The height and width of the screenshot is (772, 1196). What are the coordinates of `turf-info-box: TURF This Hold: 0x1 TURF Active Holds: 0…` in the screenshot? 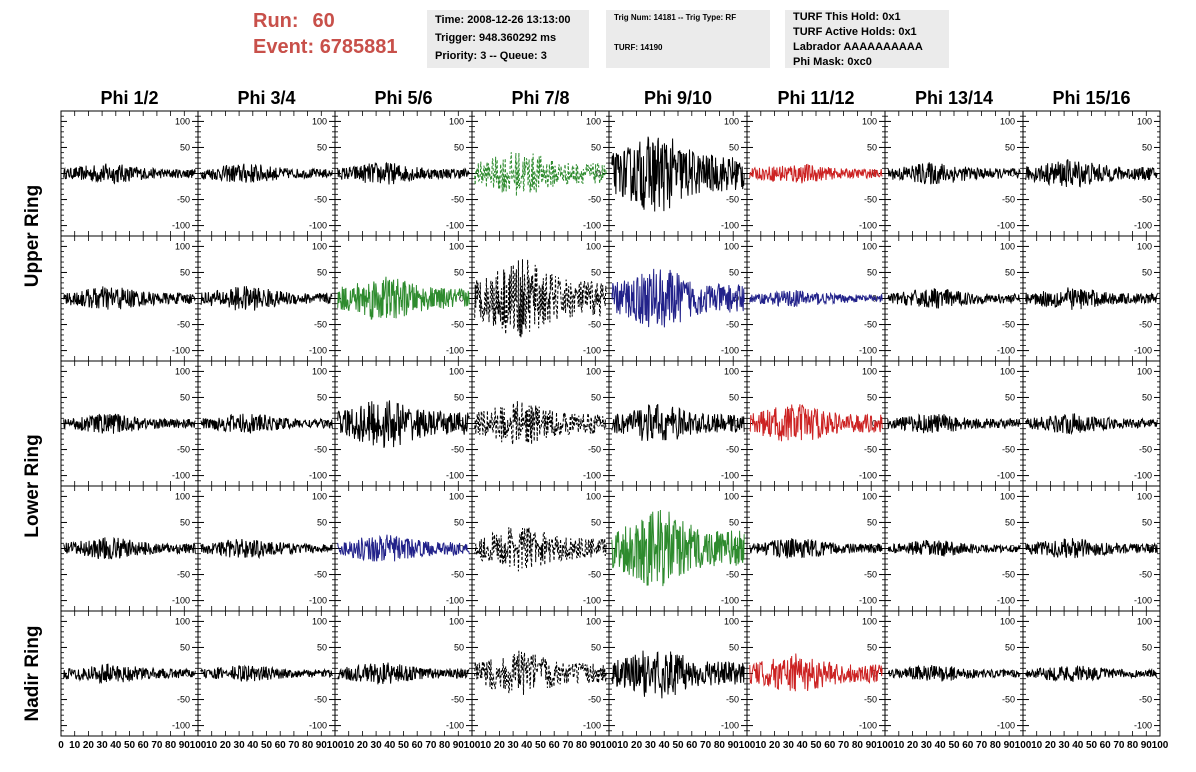 It's located at (867, 39).